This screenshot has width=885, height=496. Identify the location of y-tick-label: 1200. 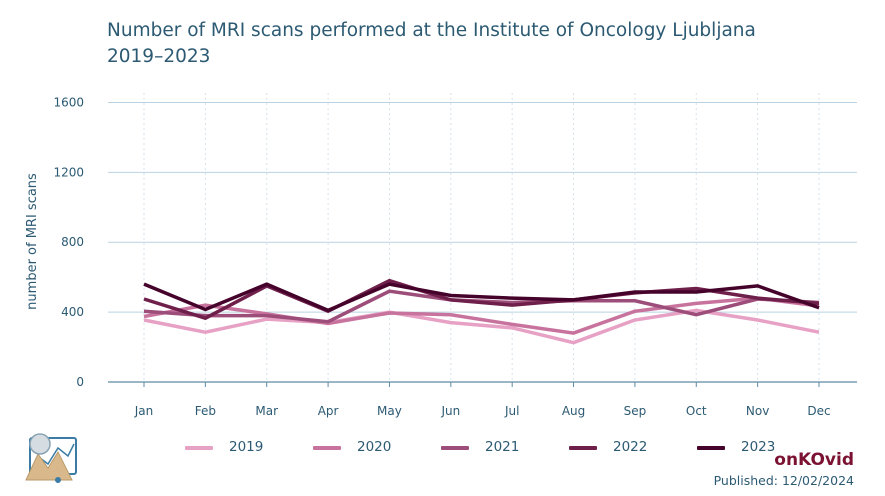
(68, 172).